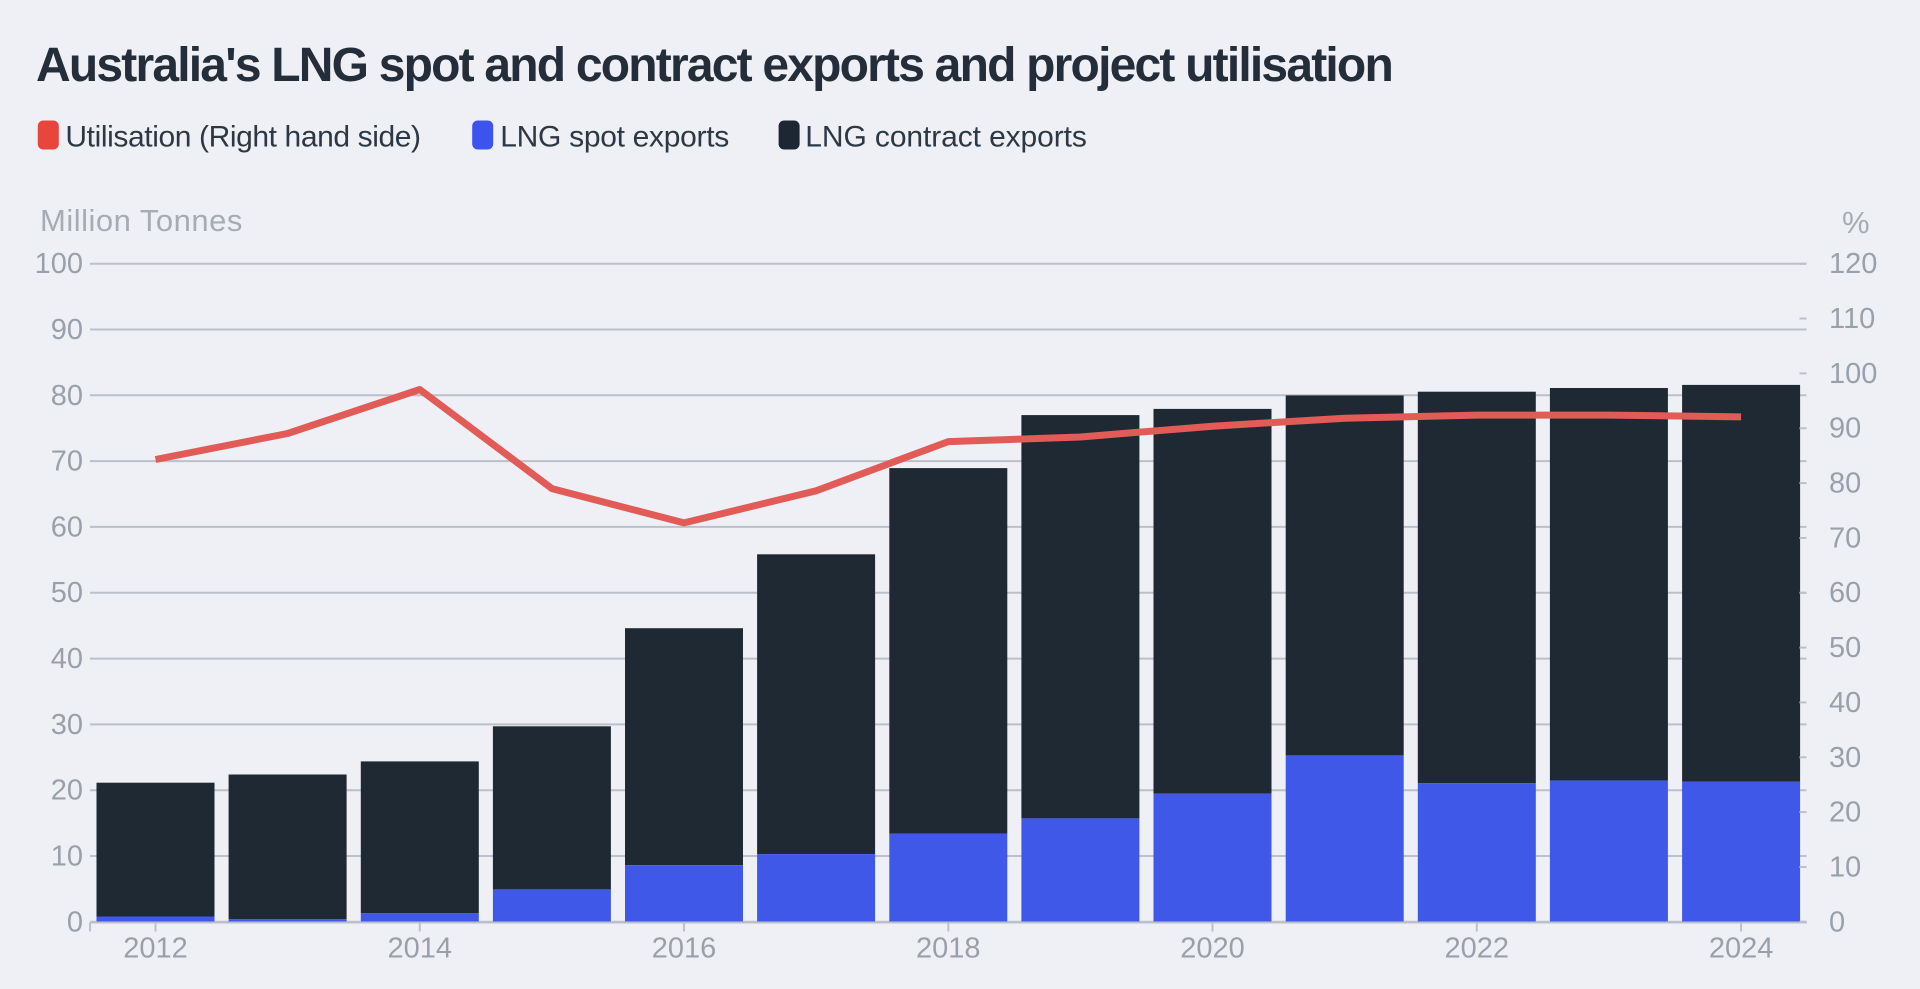 This screenshot has height=989, width=1920. I want to click on svg-text: 120, so click(1853, 264).